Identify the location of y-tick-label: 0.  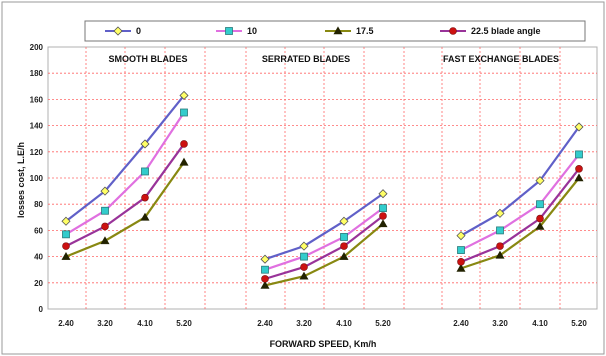
(41, 309).